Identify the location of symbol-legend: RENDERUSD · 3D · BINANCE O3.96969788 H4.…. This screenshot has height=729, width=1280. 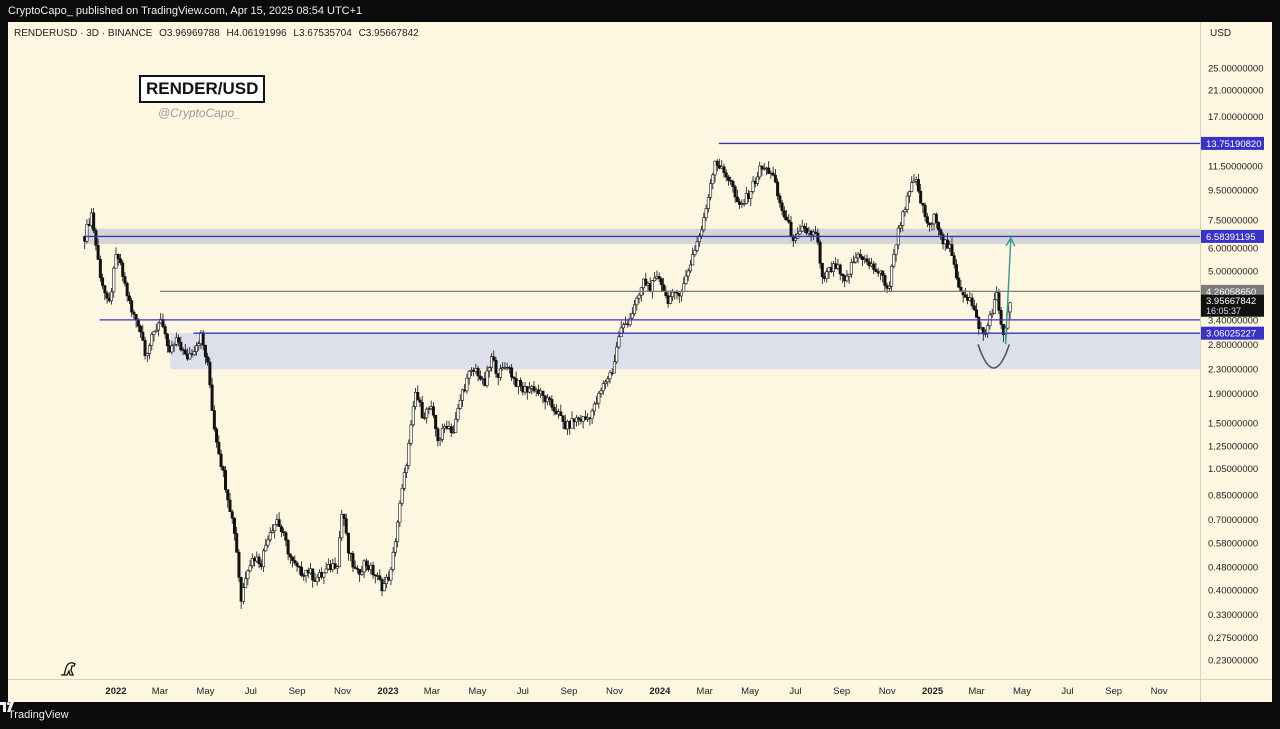
(218, 33).